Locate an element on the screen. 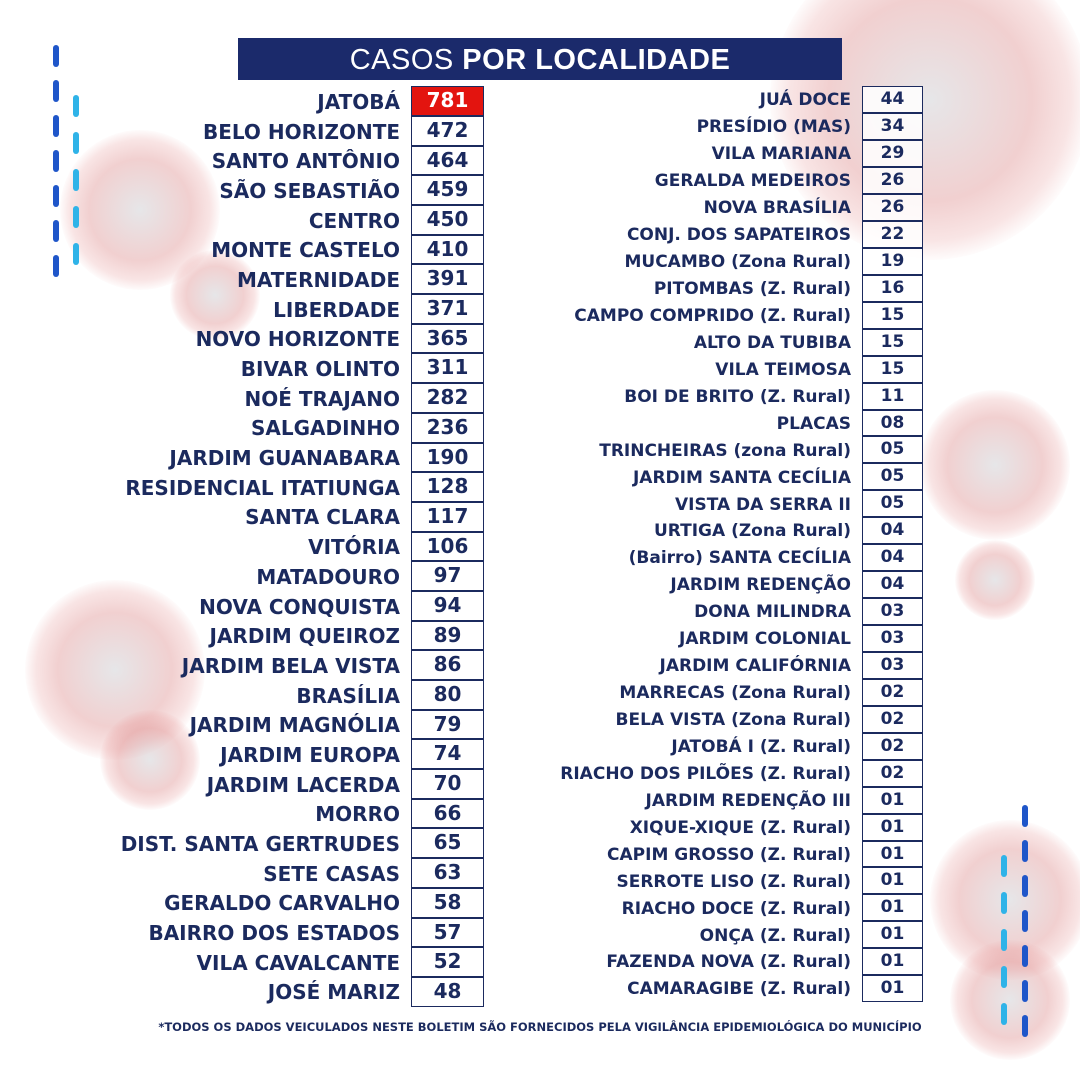 The height and width of the screenshot is (1080, 1080). table-row: JARDIM LACERDA 70 is located at coordinates (292, 784).